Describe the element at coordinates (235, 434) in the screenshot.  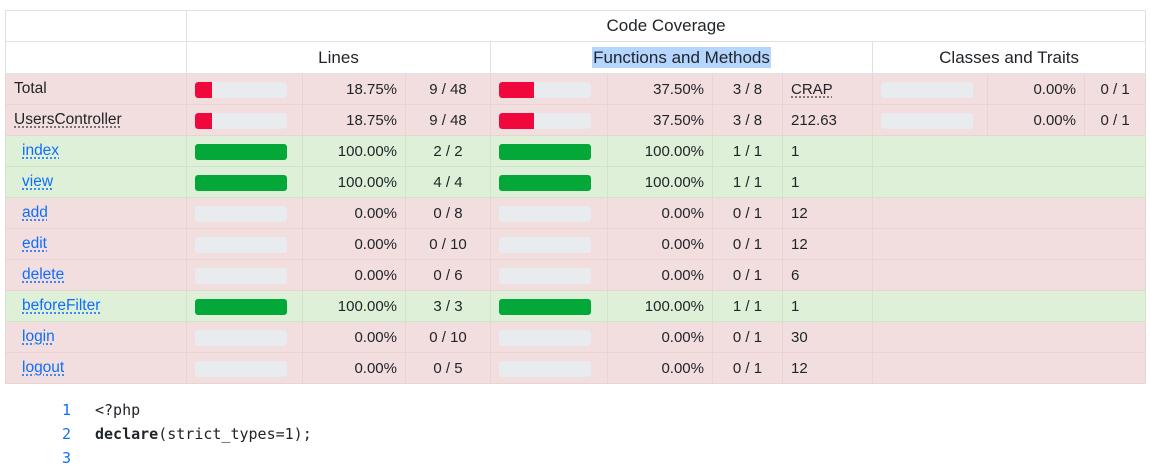
I see `code-content: (strict_types=1);` at that location.